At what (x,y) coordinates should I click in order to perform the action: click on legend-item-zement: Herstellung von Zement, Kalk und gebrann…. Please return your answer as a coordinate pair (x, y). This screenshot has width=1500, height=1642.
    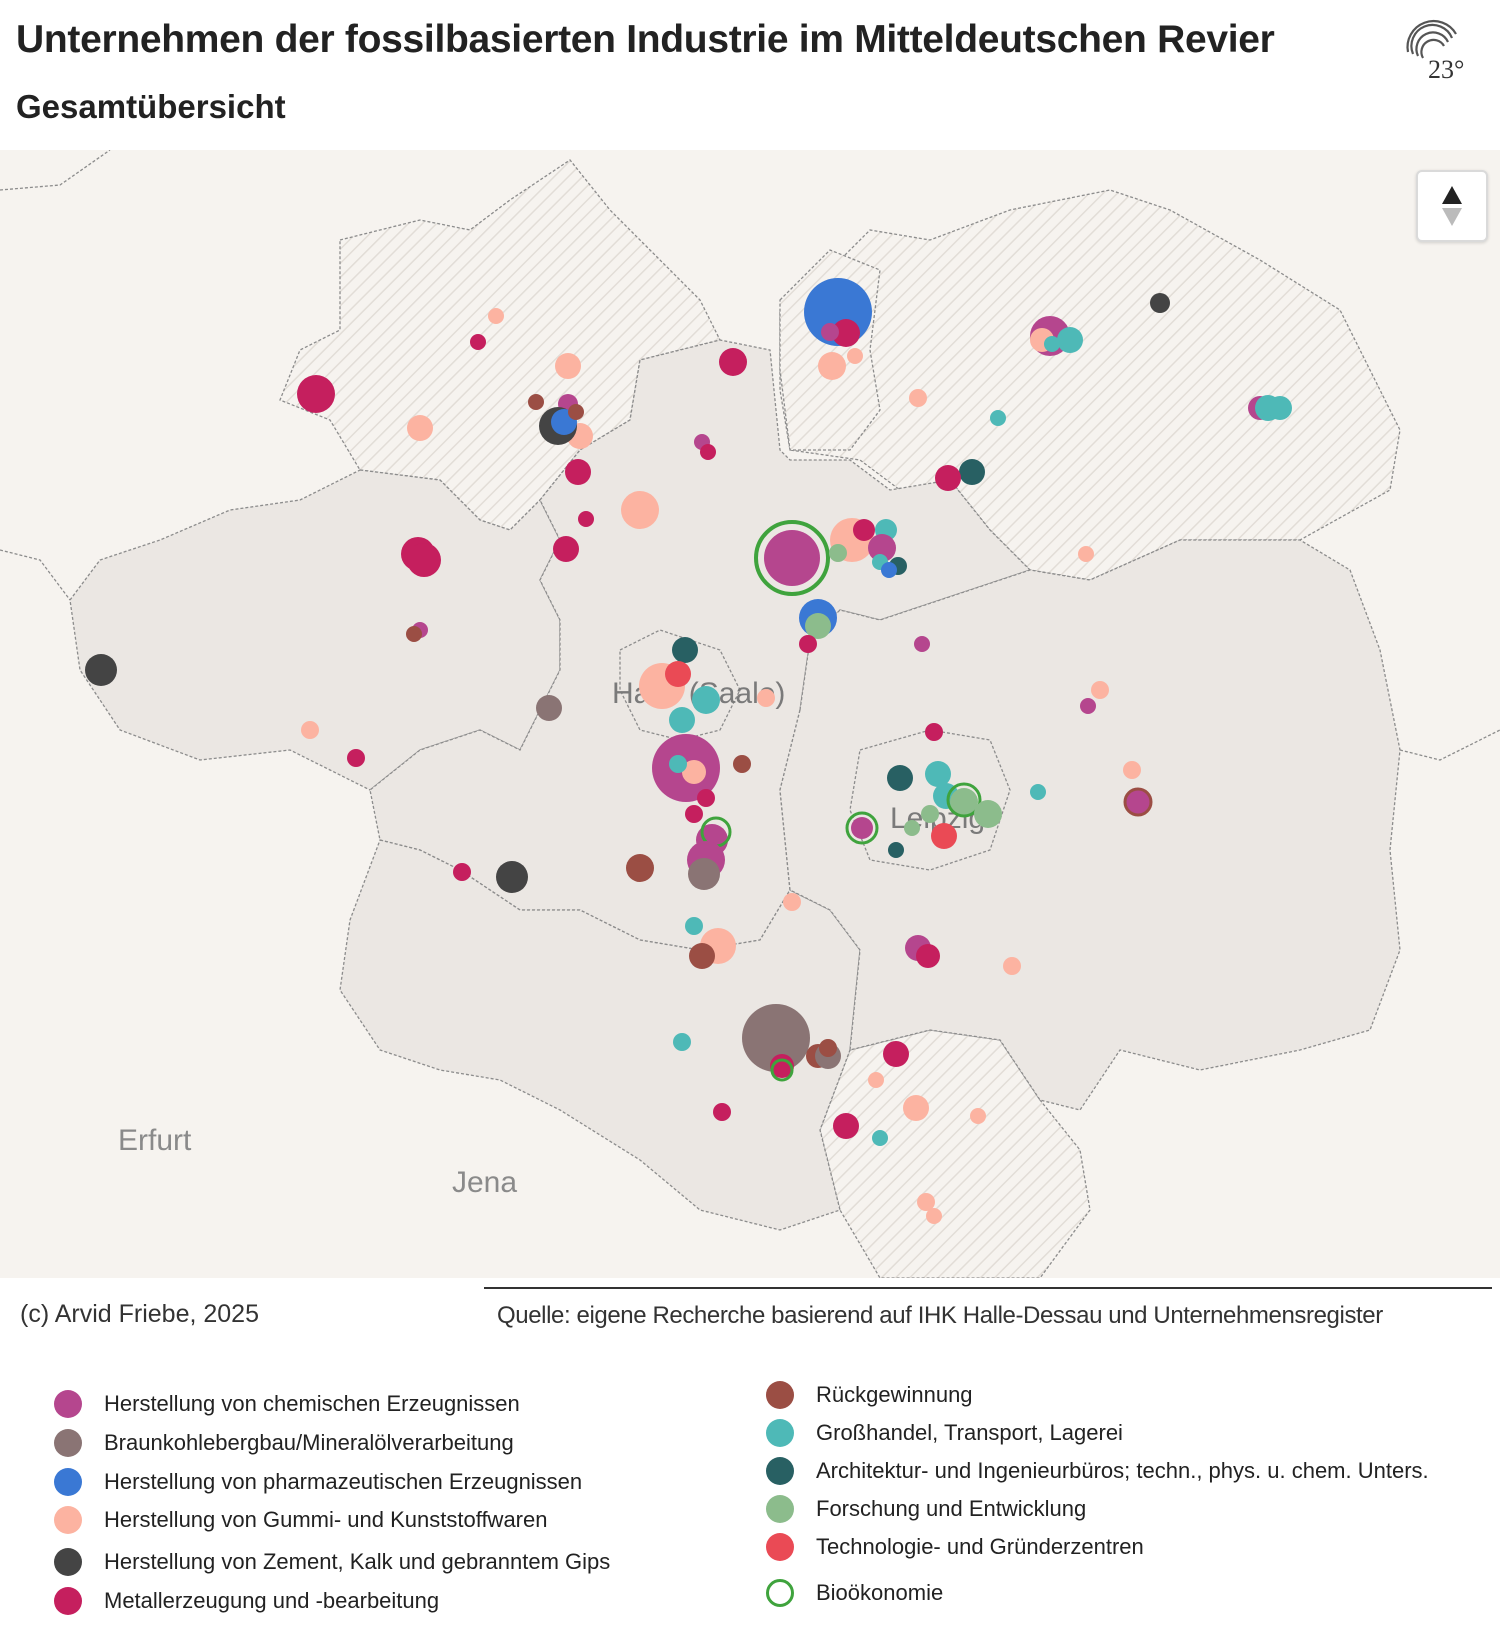
    Looking at the image, I should click on (332, 1562).